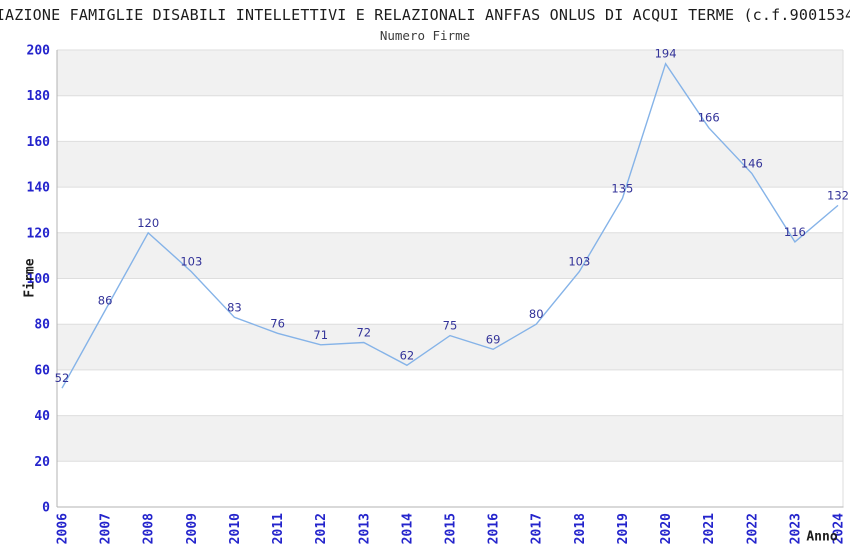 The image size is (850, 550). I want to click on x-tick-label: 2024, so click(839, 528).